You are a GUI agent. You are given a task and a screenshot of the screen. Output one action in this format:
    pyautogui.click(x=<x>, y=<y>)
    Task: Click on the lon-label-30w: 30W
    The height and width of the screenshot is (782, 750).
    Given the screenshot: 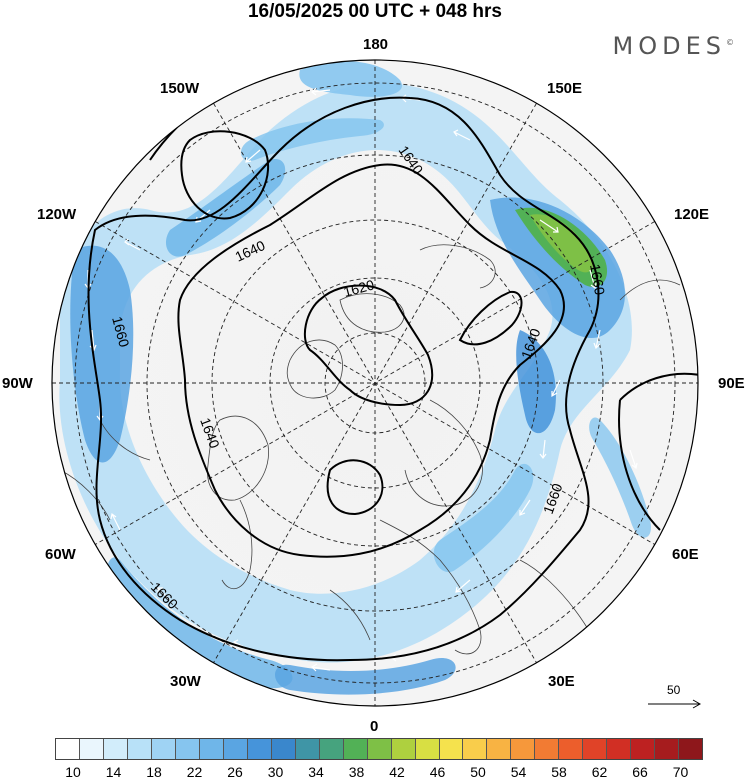 What is the action you would take?
    pyautogui.click(x=185, y=681)
    